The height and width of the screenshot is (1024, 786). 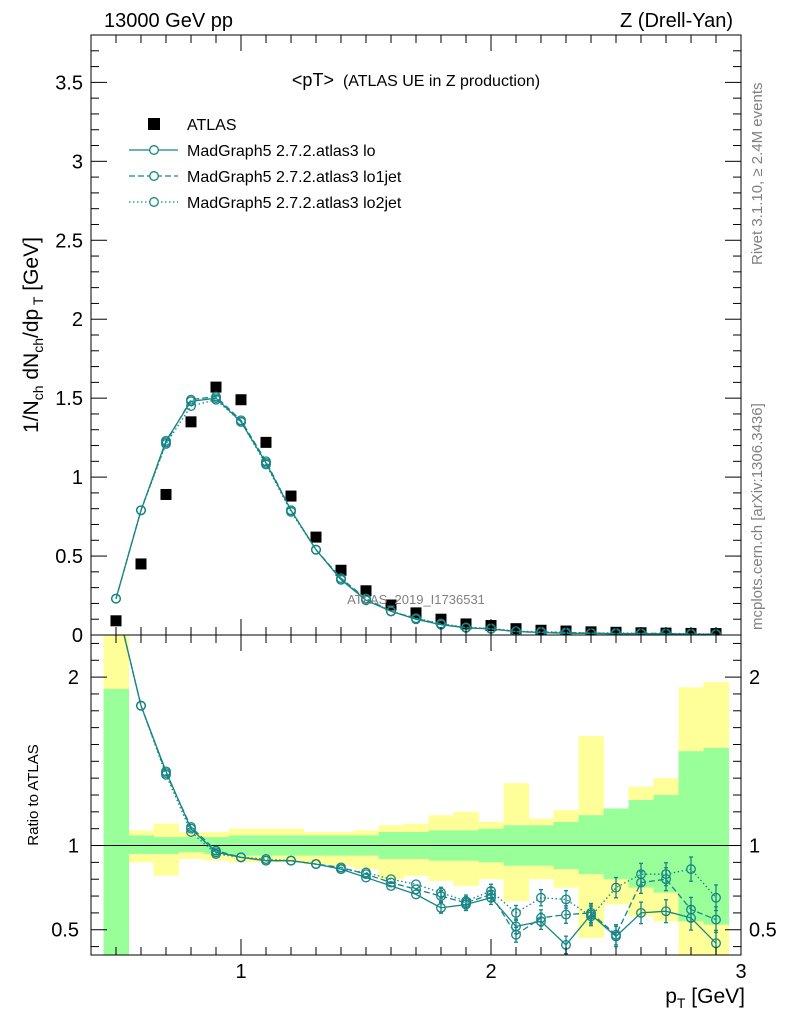 I want to click on ratio-y-tick-label: 0.5, so click(x=65, y=931).